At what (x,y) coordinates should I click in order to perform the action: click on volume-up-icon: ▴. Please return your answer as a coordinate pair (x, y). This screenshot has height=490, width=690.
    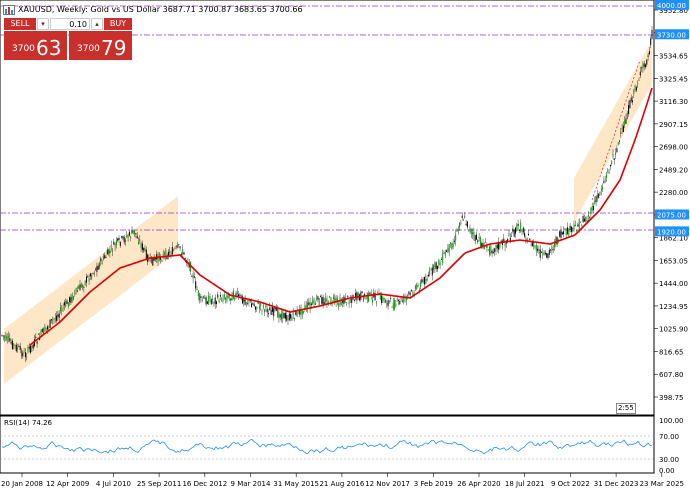
    Looking at the image, I should click on (97, 24).